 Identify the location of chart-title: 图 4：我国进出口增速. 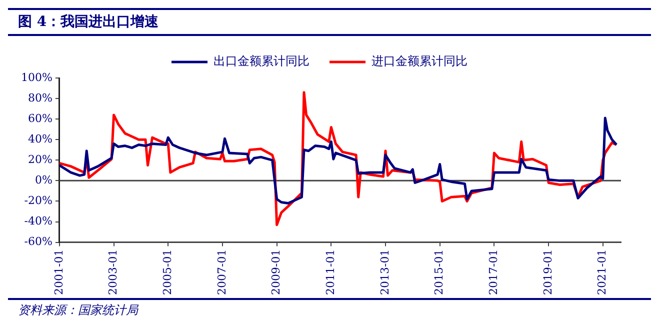
(329, 22).